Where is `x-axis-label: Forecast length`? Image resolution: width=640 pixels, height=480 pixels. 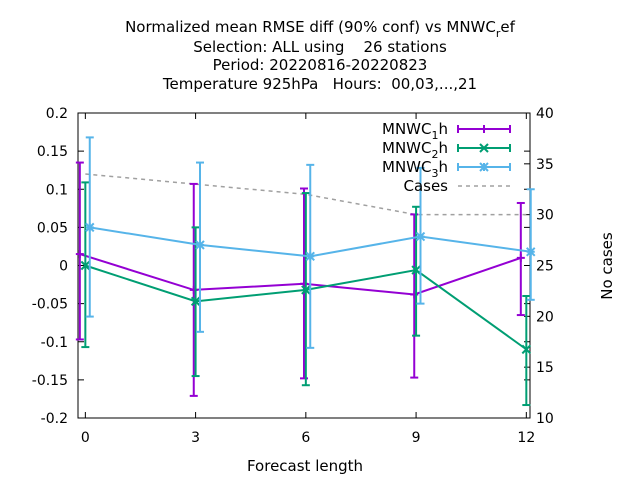
x-axis-label: Forecast length is located at coordinates (305, 466).